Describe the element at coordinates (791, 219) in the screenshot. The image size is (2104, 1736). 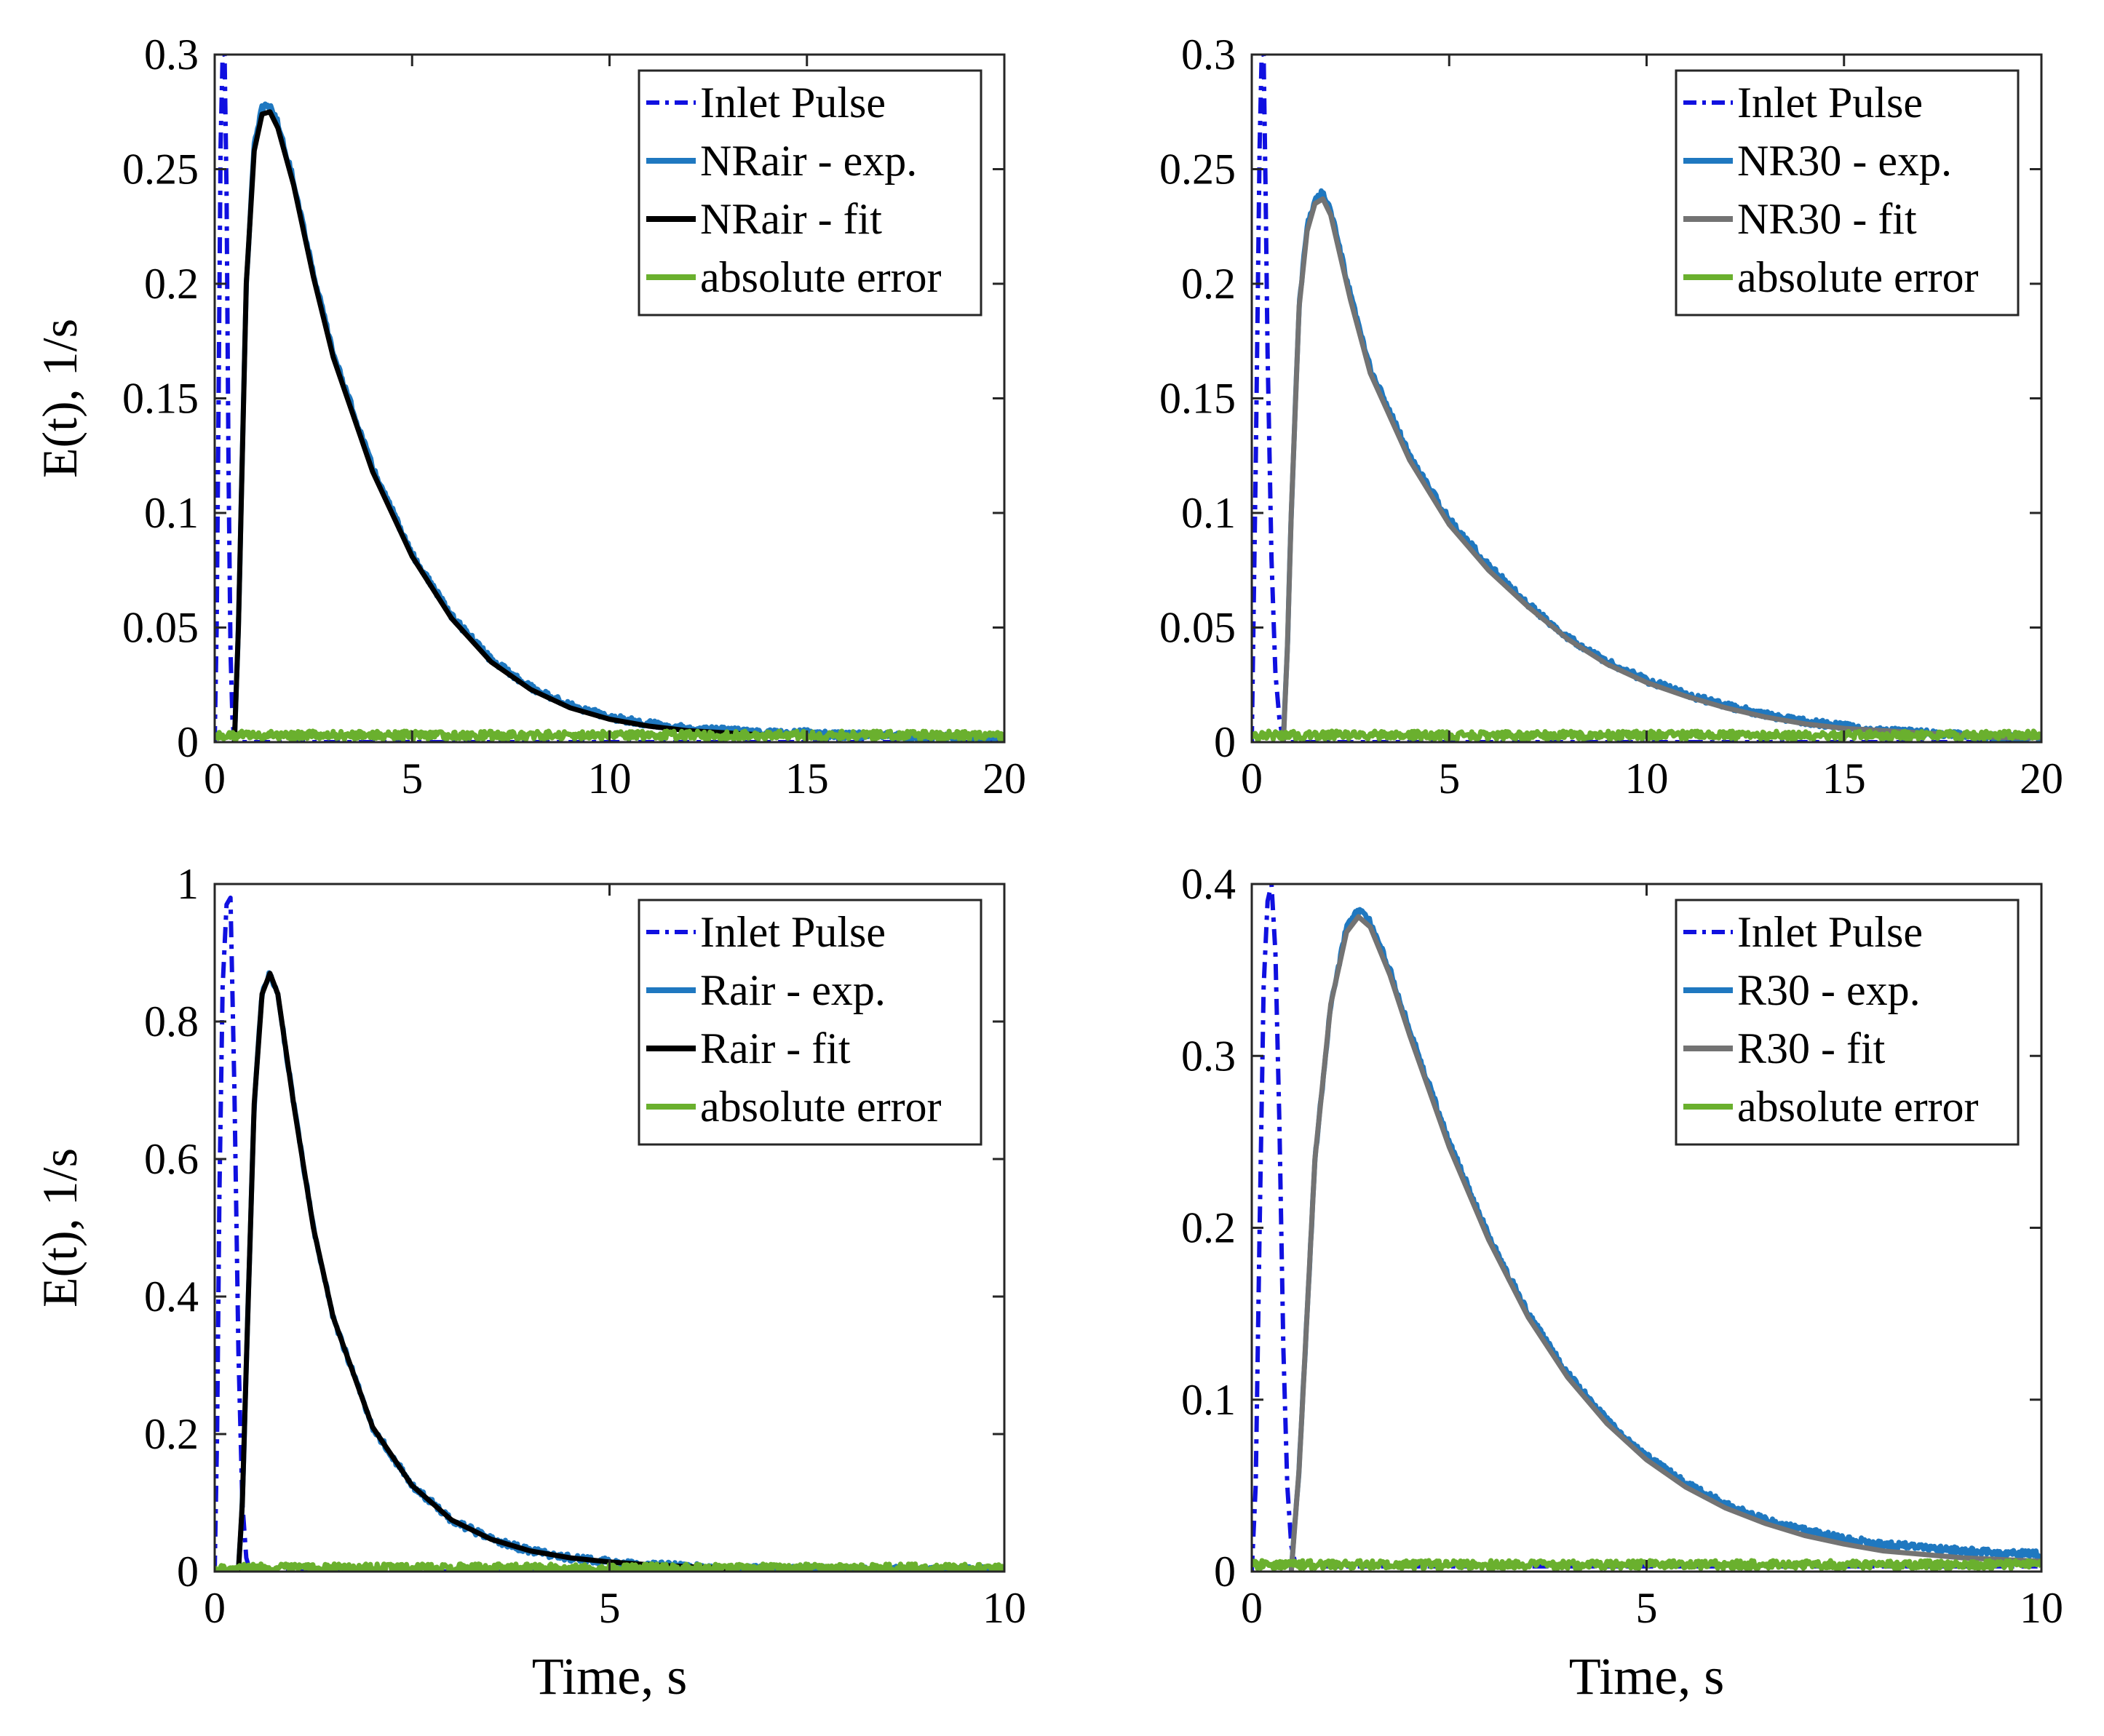
I see `legend-label: NRair - fit` at that location.